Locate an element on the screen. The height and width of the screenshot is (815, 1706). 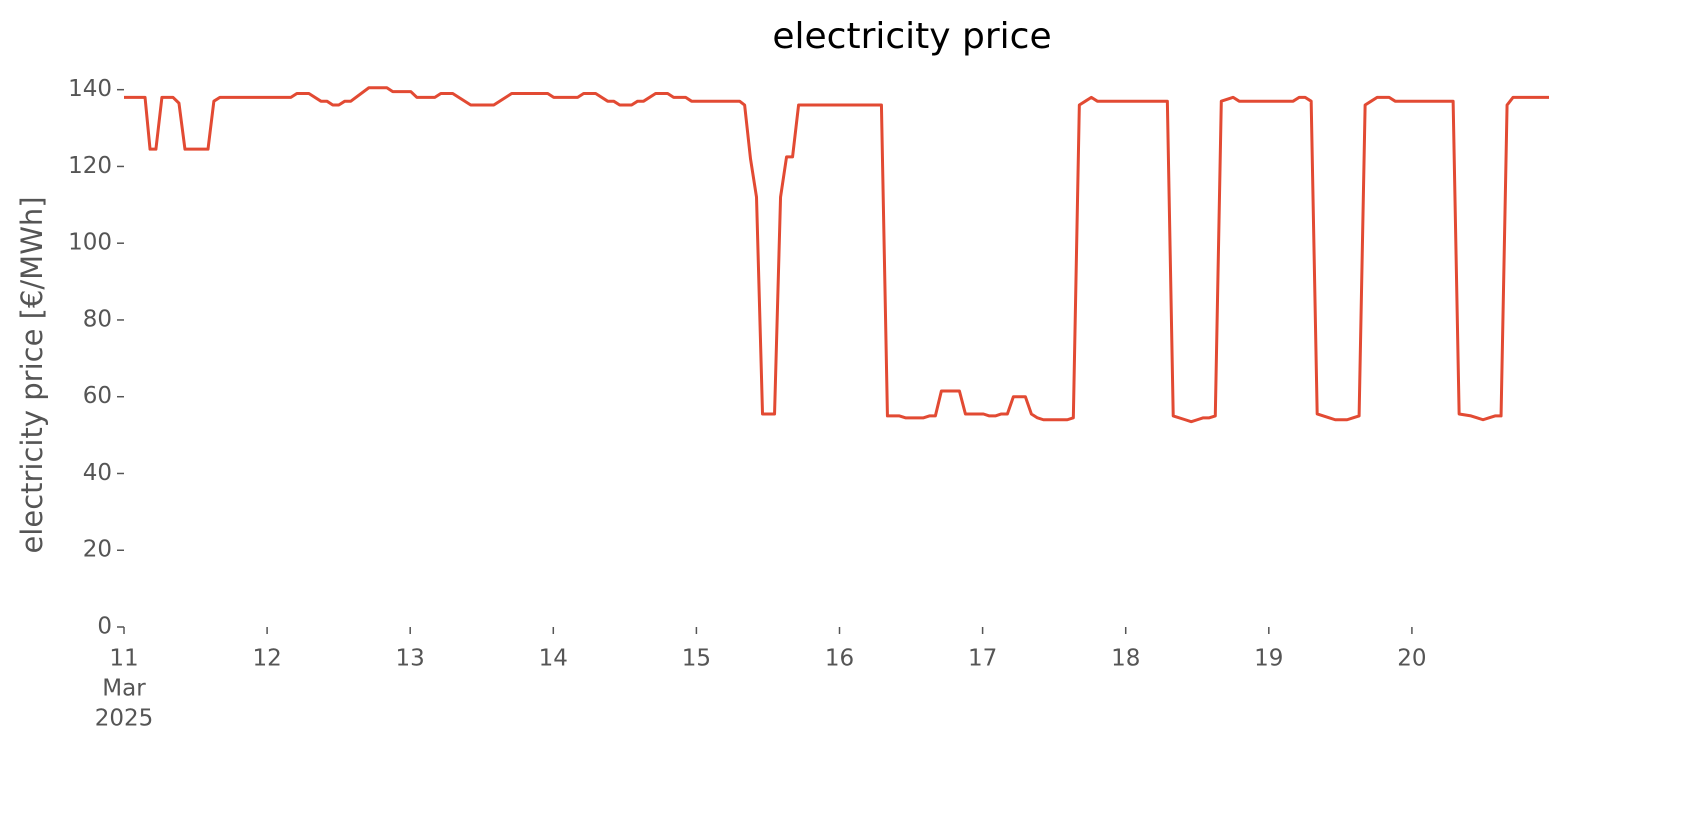
chart-title: electricity price is located at coordinates (911, 36).